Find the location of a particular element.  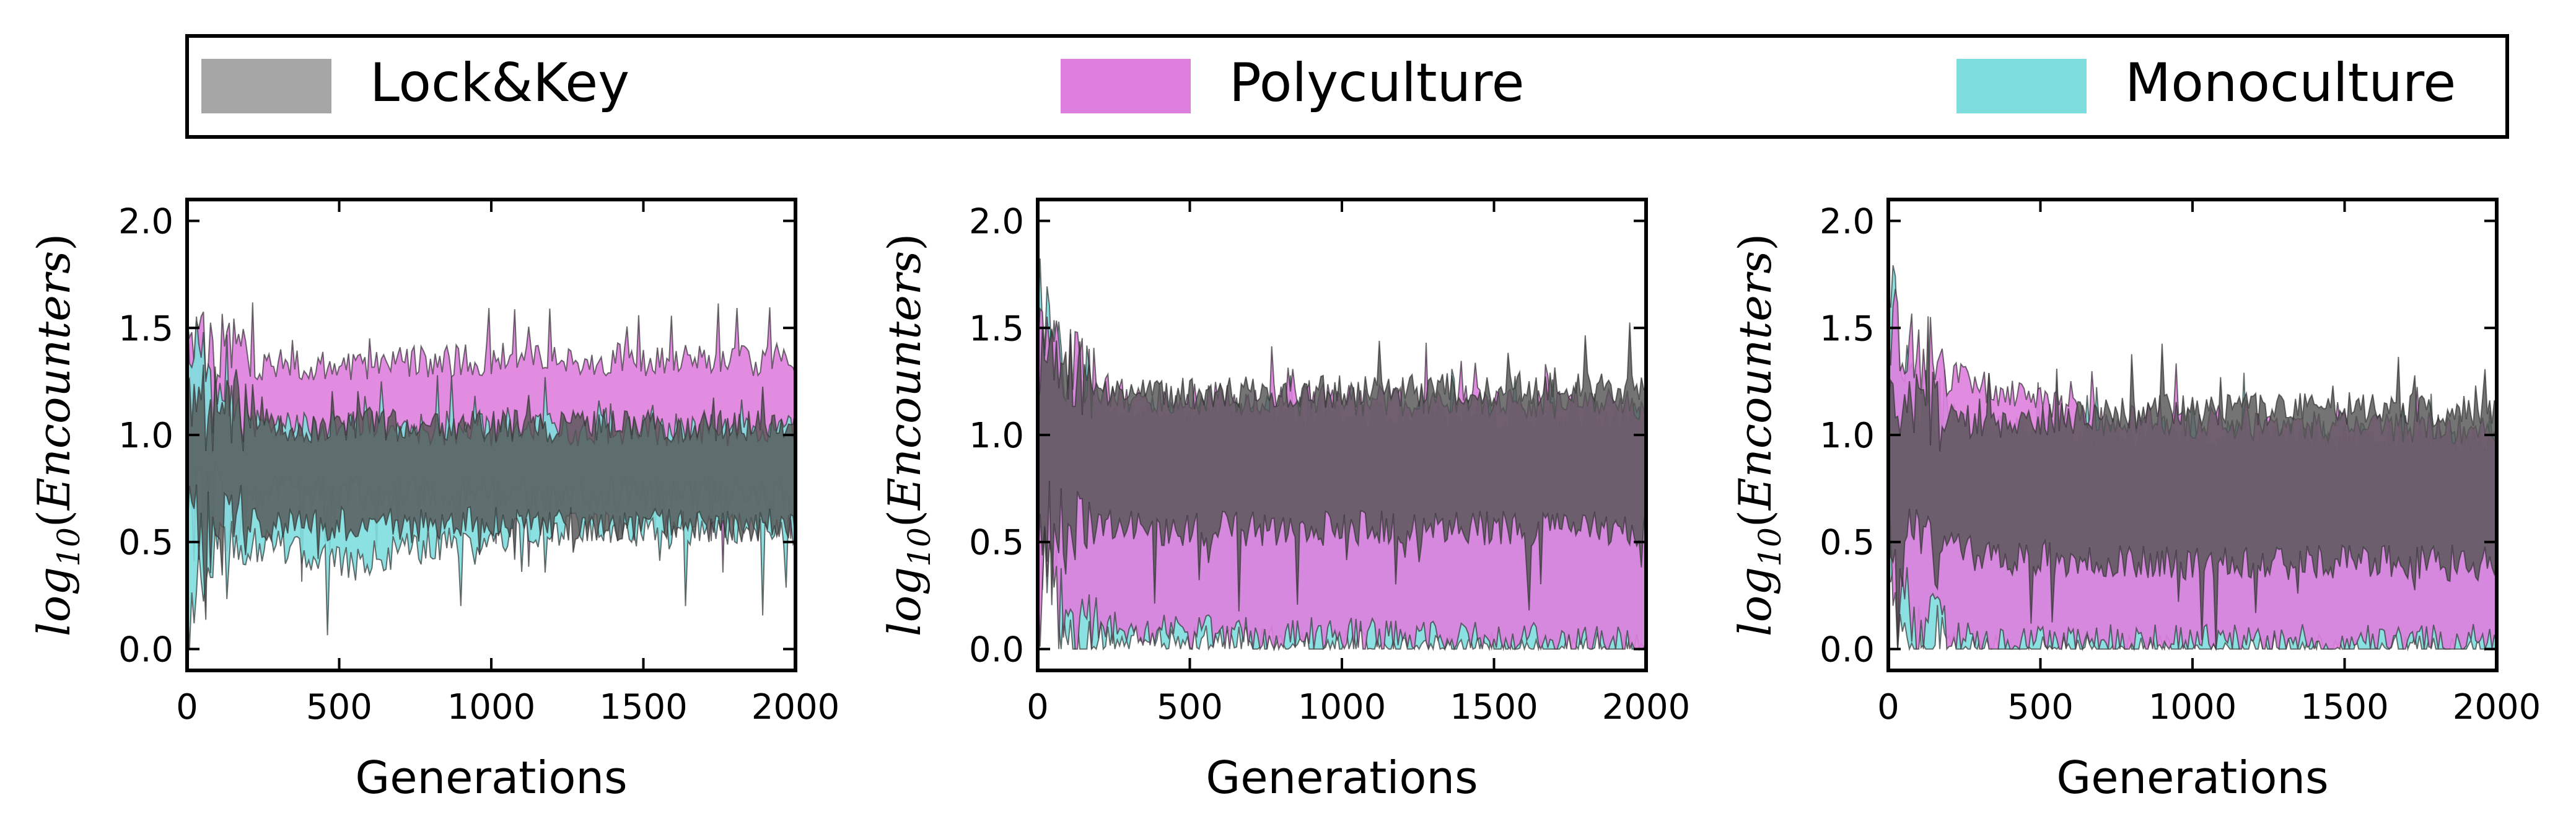

legend: Lock&Key Polyculture Monoculture is located at coordinates (1347, 86).